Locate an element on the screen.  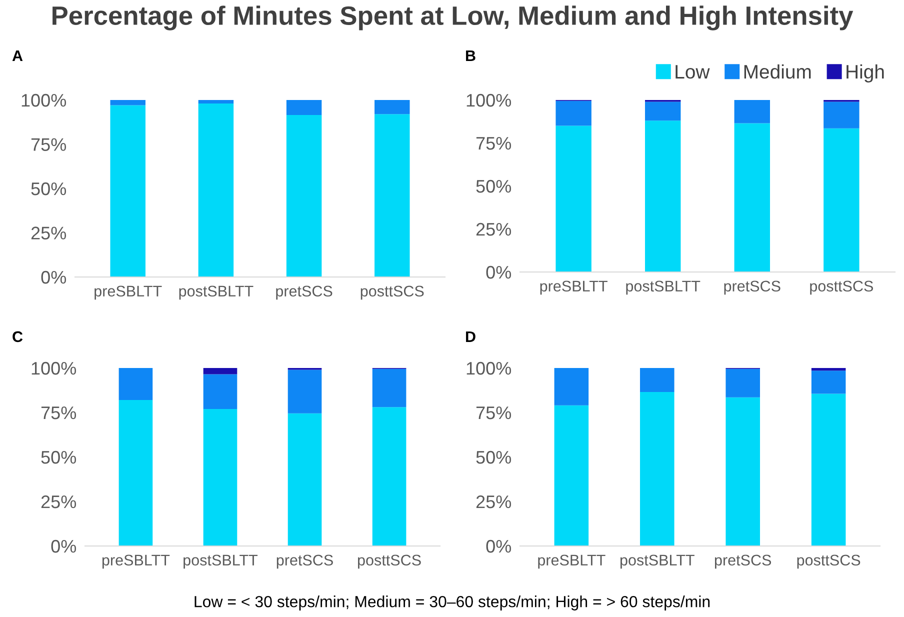
text: Low = < 30 steps/min; Medium = 30–60 steps/min; High = > 60 steps/min is located at coordinates (452, 603).